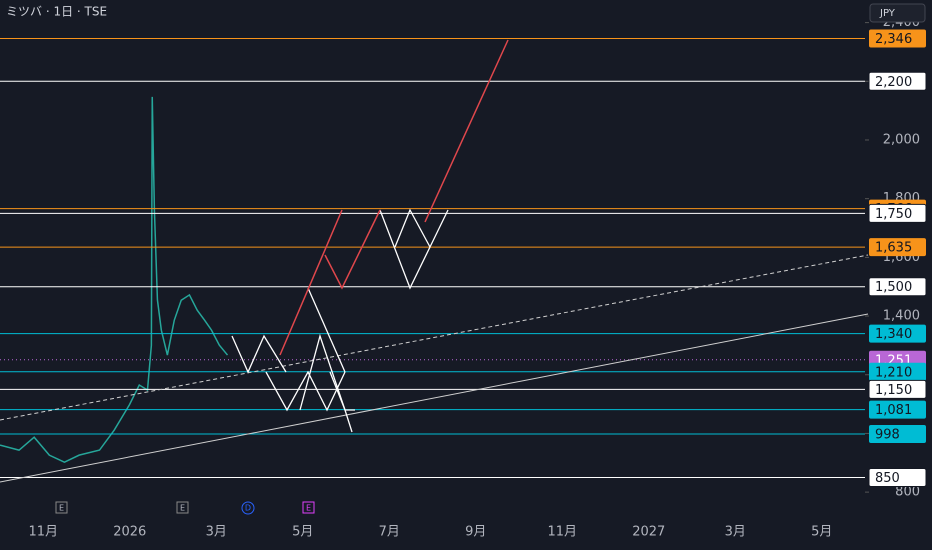 The height and width of the screenshot is (550, 932). Describe the element at coordinates (893, 39) in the screenshot. I see `level-label: 2,346` at that location.